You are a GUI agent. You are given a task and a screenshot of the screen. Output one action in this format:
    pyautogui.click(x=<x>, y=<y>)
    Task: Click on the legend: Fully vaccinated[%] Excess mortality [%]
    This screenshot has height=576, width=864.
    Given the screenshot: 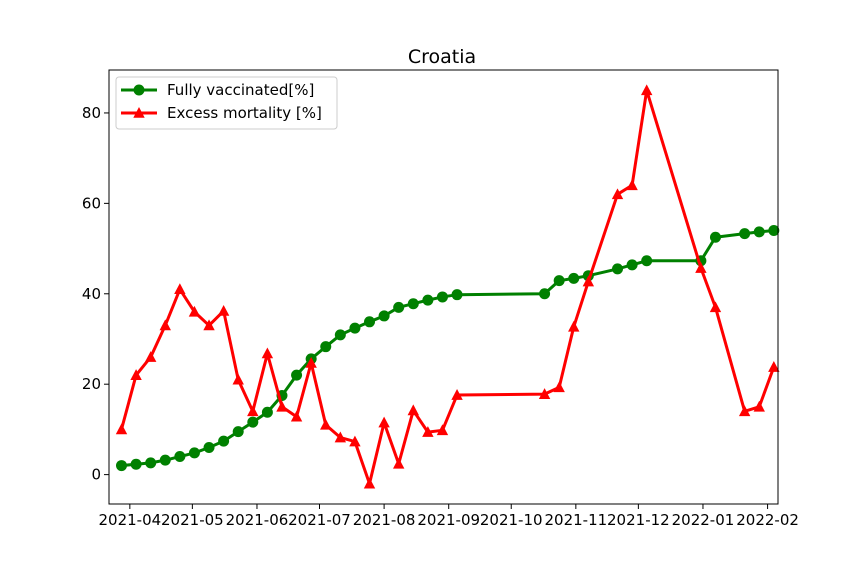 What is the action you would take?
    pyautogui.click(x=226, y=103)
    